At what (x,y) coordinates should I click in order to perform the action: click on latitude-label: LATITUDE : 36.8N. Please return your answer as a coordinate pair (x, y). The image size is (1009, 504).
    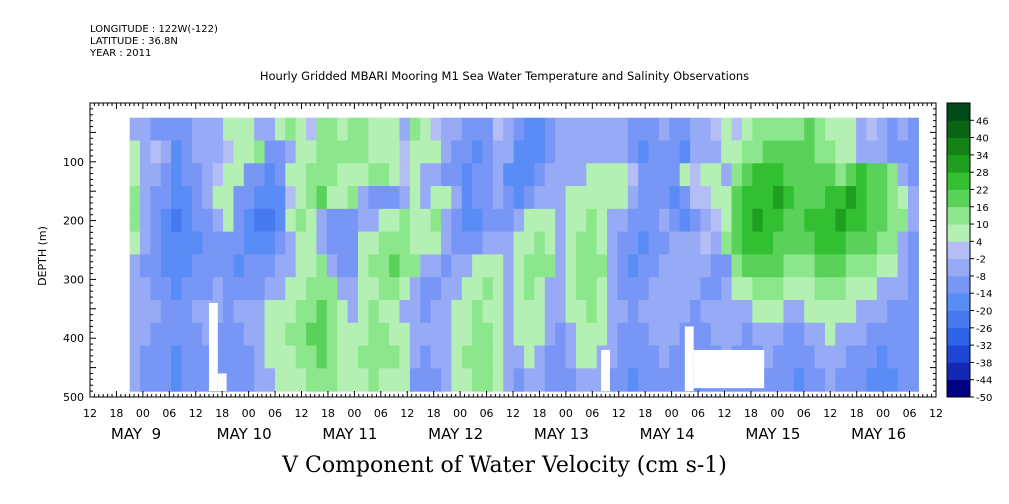
    Looking at the image, I should click on (134, 41).